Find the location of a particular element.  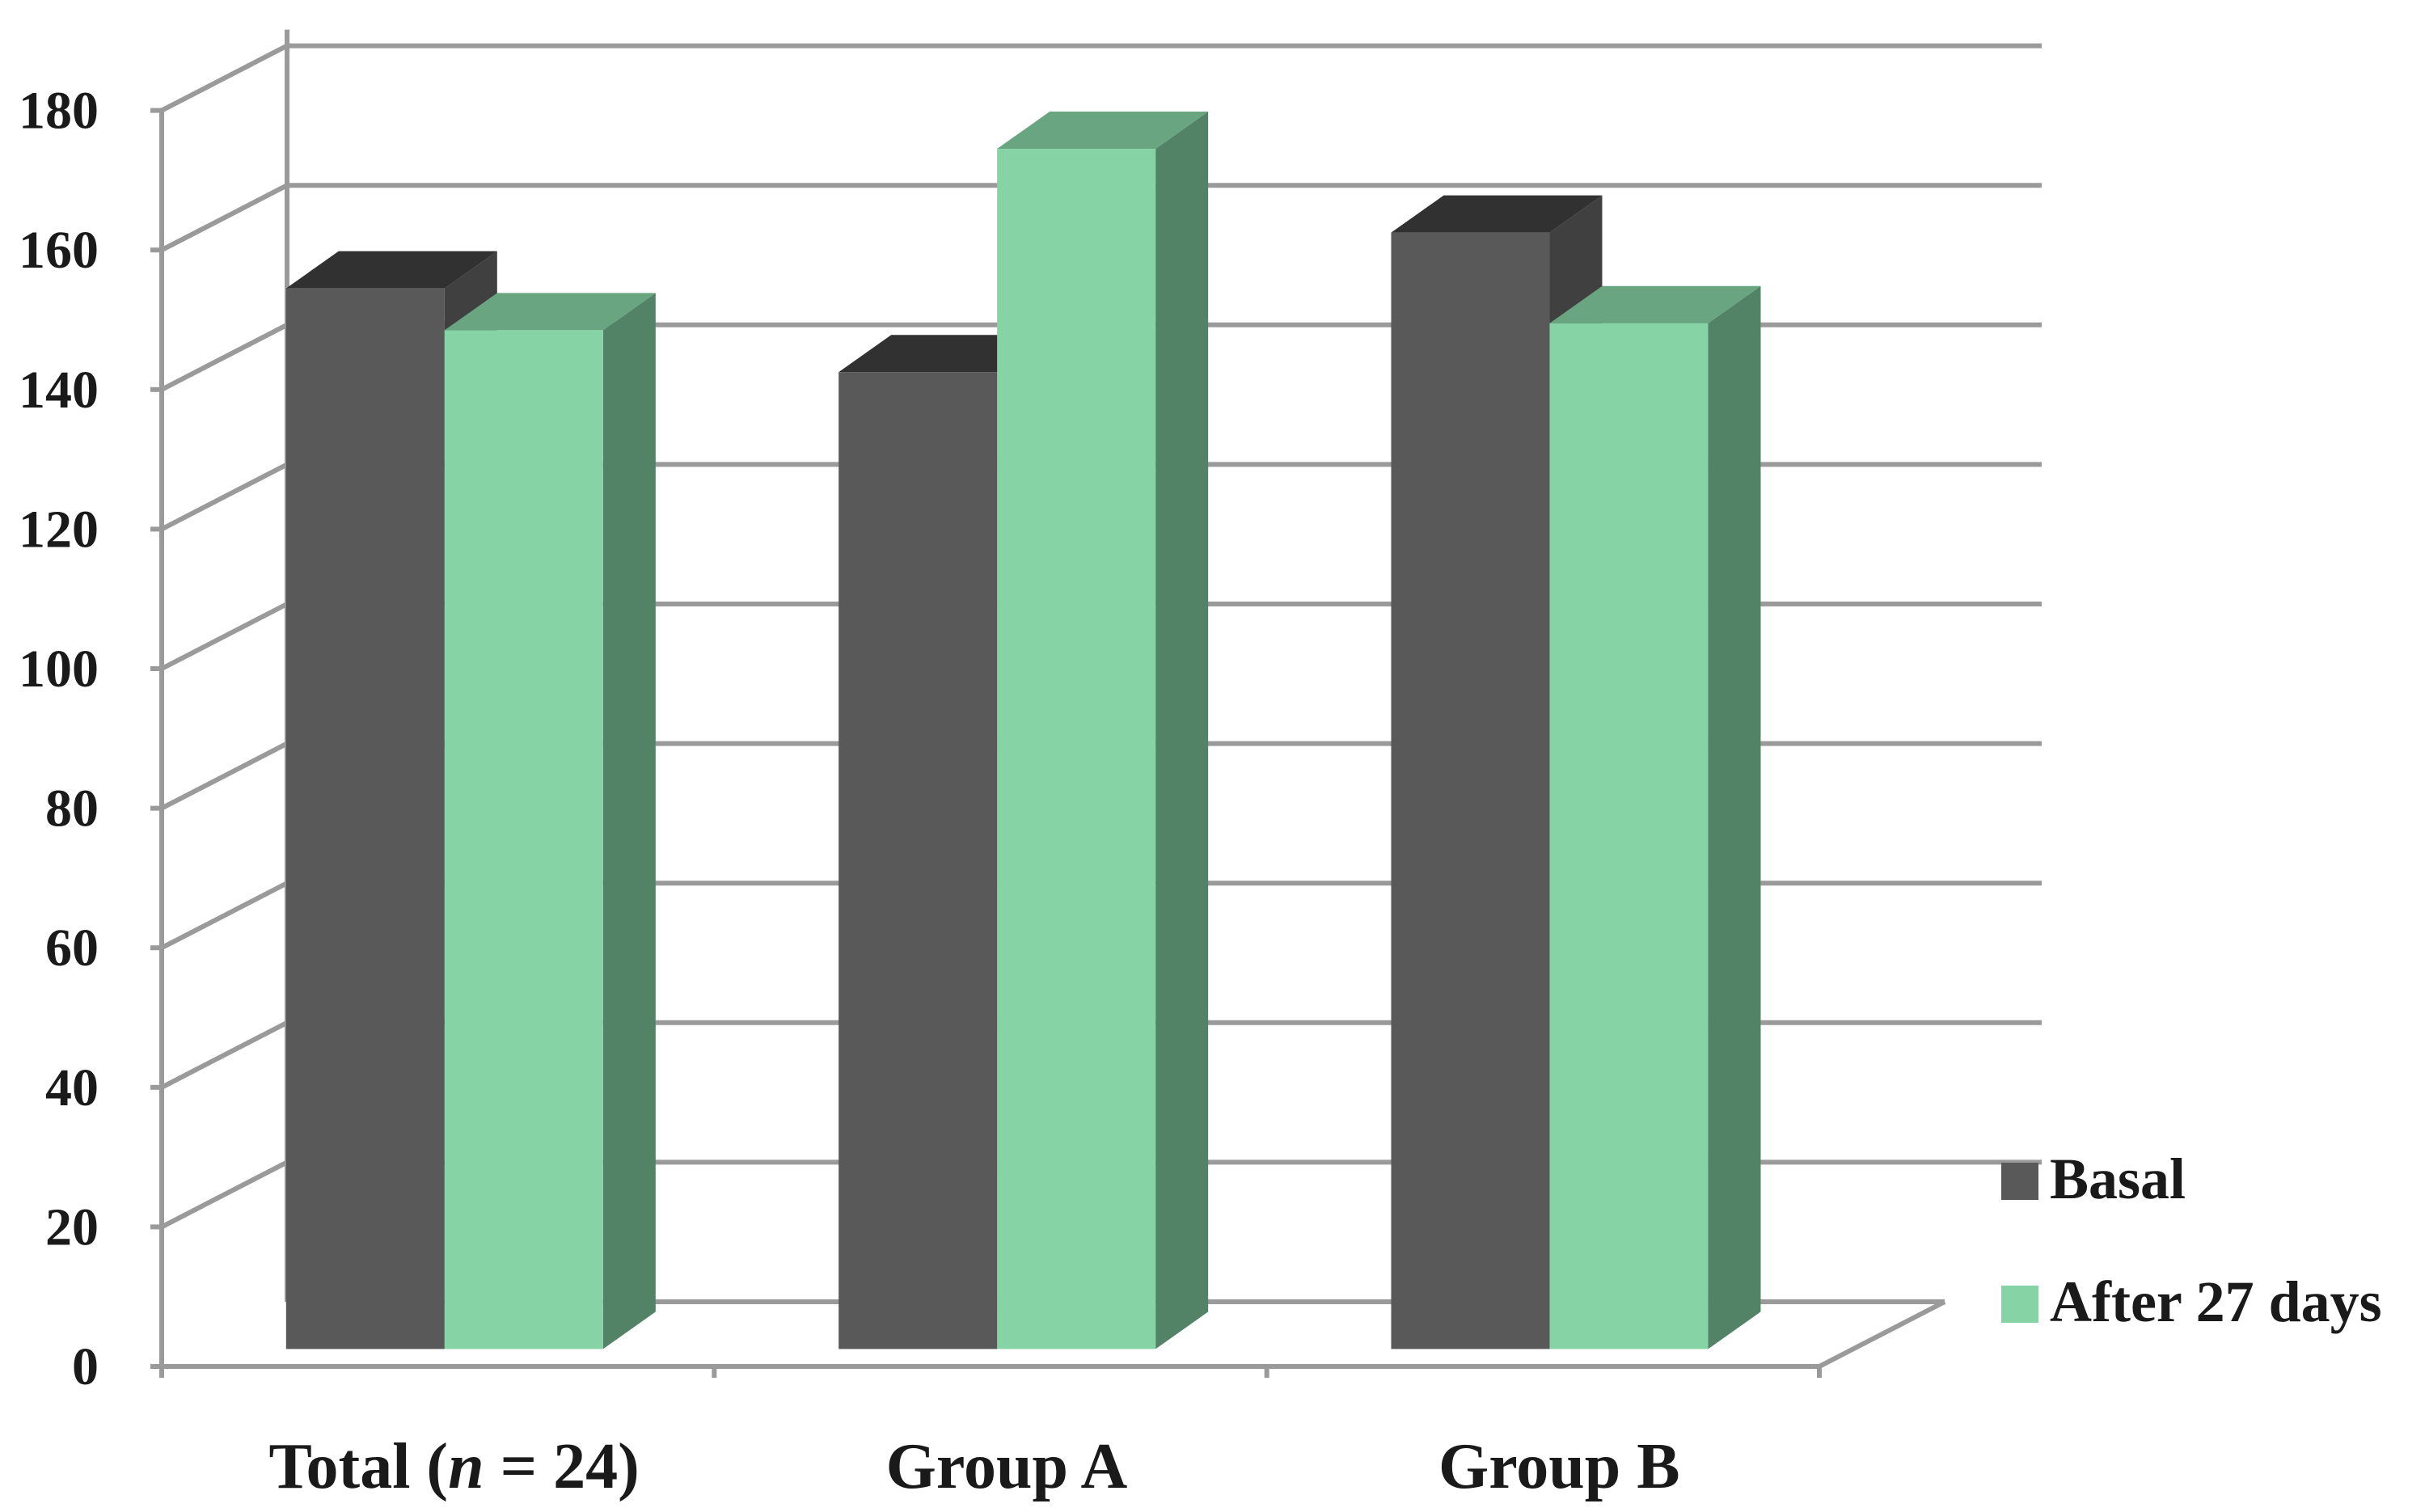

y-tick-label: 180 is located at coordinates (59, 112).